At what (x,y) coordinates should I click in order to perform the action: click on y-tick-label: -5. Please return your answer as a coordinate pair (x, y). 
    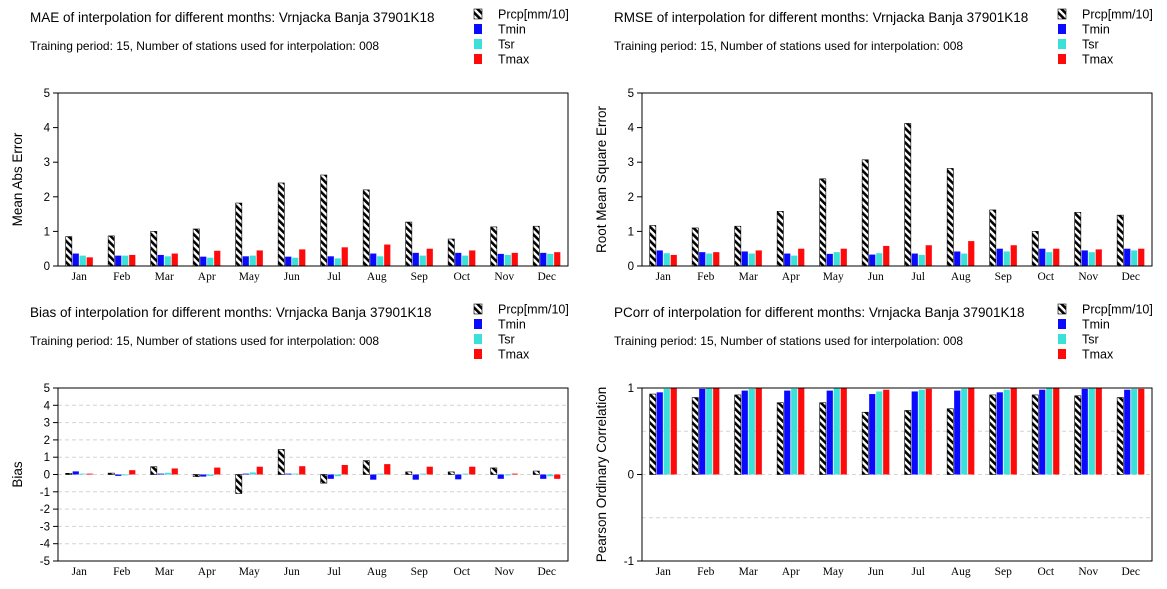
    Looking at the image, I should click on (45, 562).